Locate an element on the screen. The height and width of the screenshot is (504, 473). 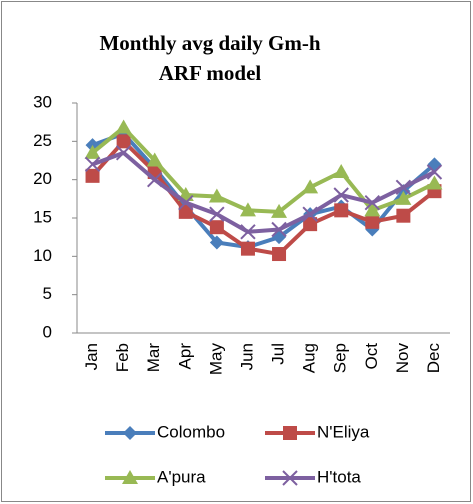
x-tick-label: Jun is located at coordinates (246, 356).